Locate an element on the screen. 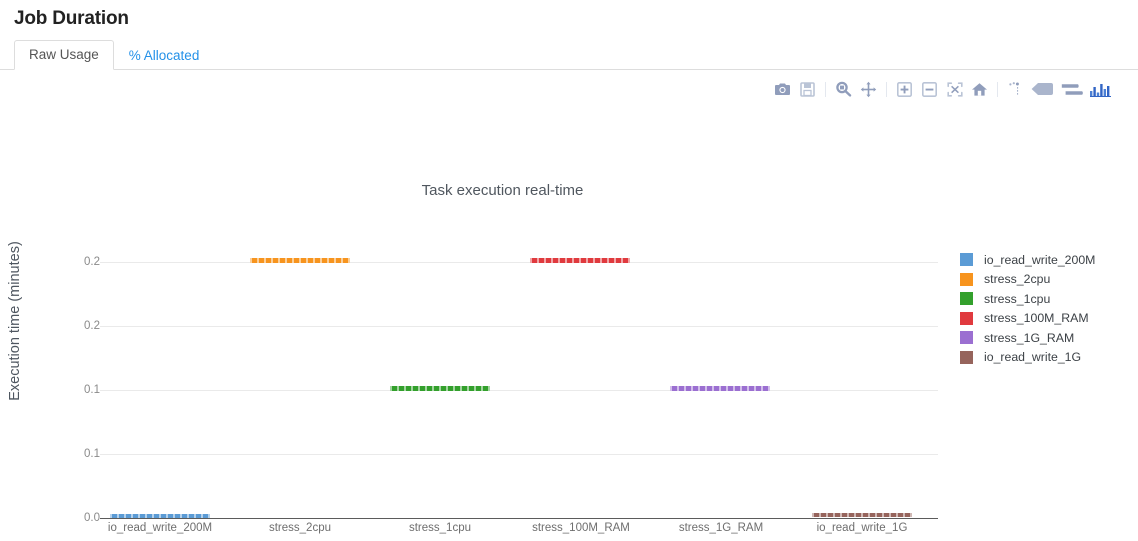  legend-item: io_read_write_200M is located at coordinates (1047, 260).